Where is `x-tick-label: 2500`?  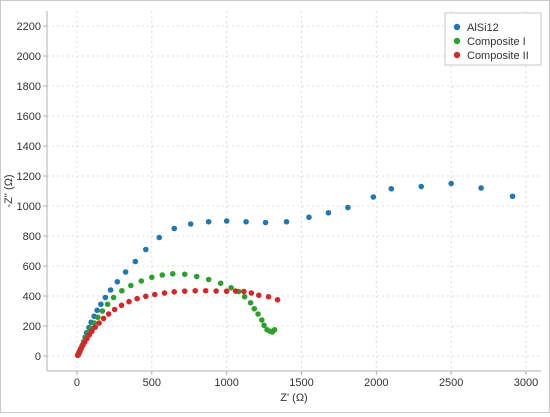 x-tick-label: 2500 is located at coordinates (451, 383).